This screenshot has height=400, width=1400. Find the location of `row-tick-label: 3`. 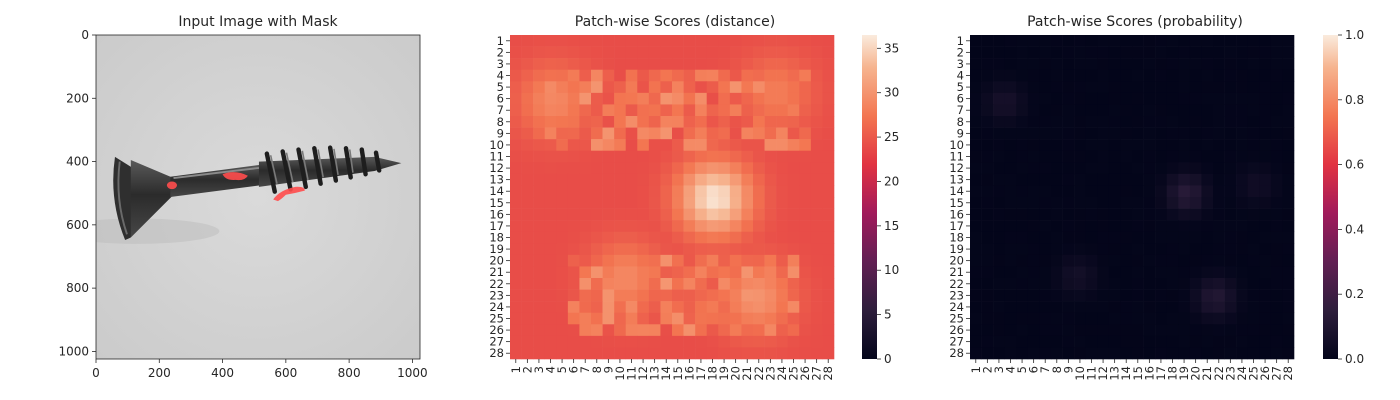

row-tick-label: 3 is located at coordinates (500, 64).